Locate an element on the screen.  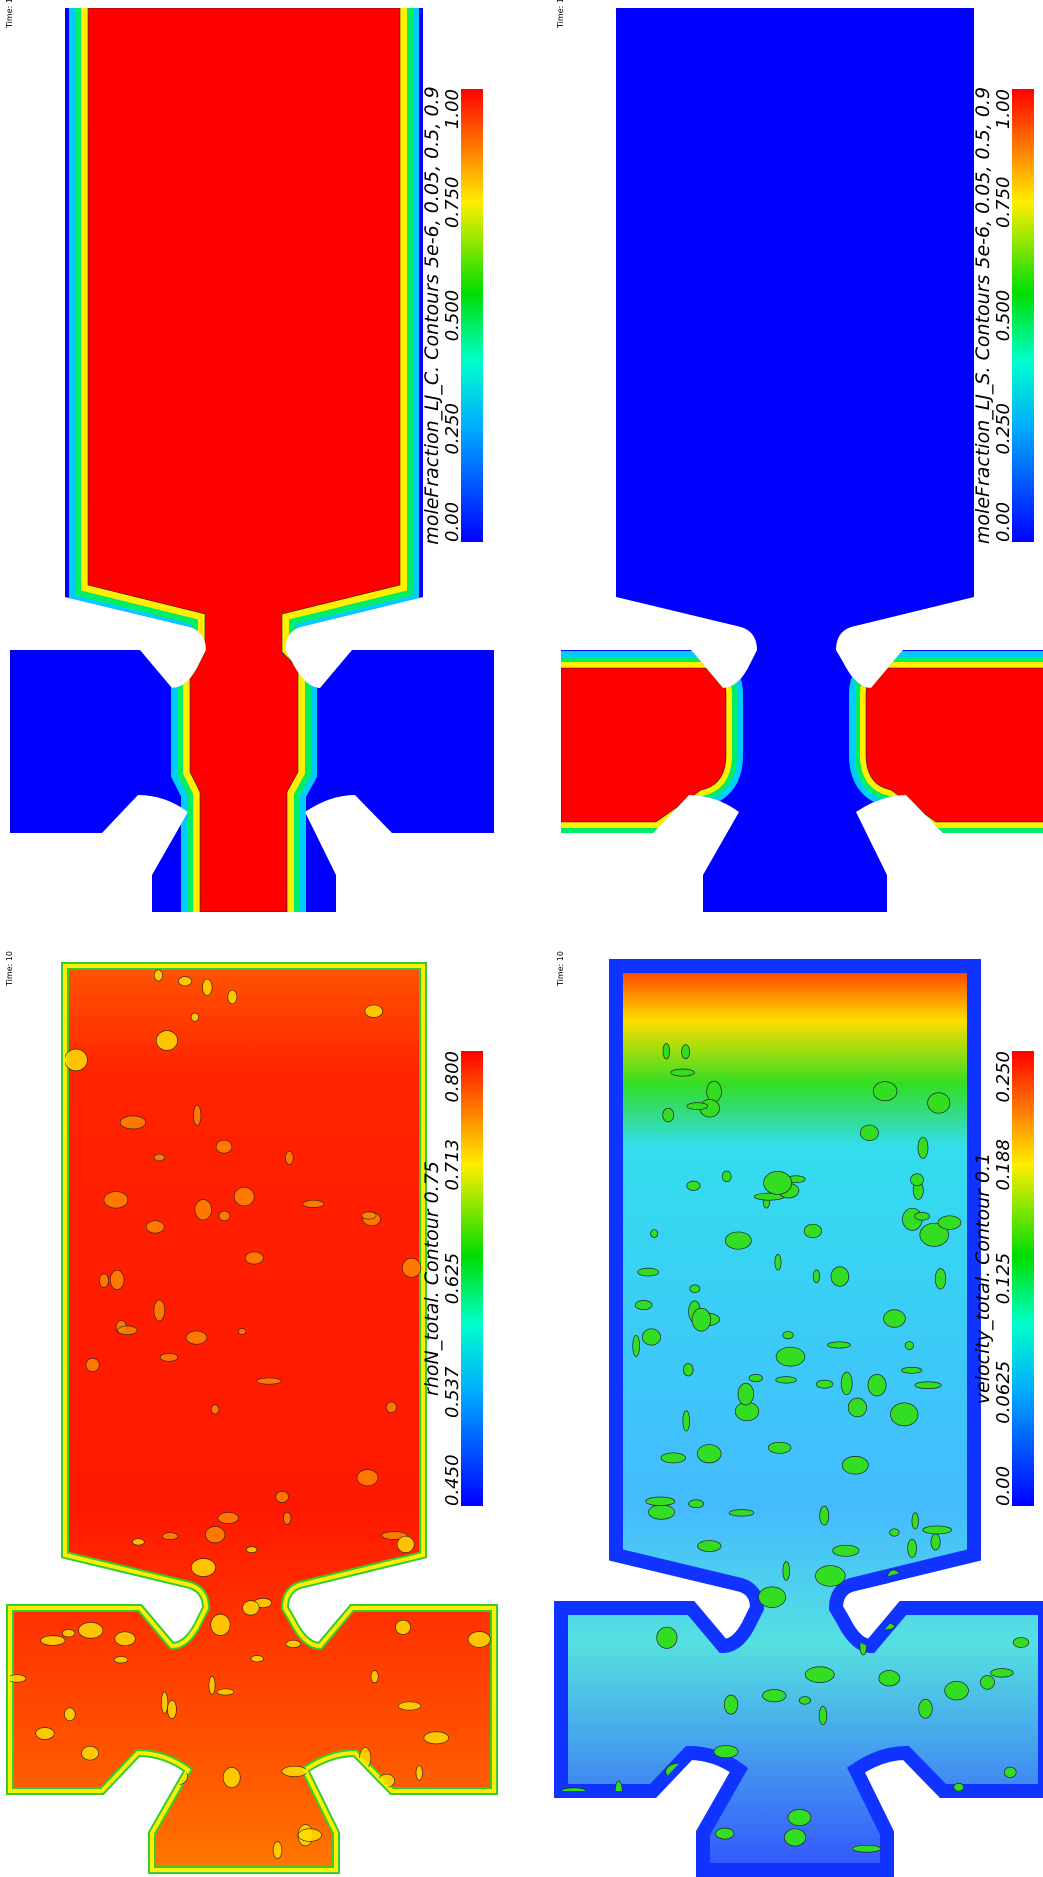
colorbar-tick-label: 0.750 is located at coordinates (452, 202).